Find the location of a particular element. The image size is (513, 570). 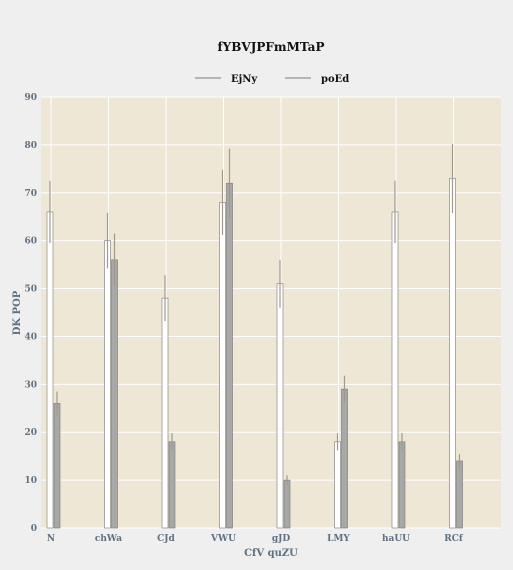

x-tick-label: CJd is located at coordinates (166, 539).